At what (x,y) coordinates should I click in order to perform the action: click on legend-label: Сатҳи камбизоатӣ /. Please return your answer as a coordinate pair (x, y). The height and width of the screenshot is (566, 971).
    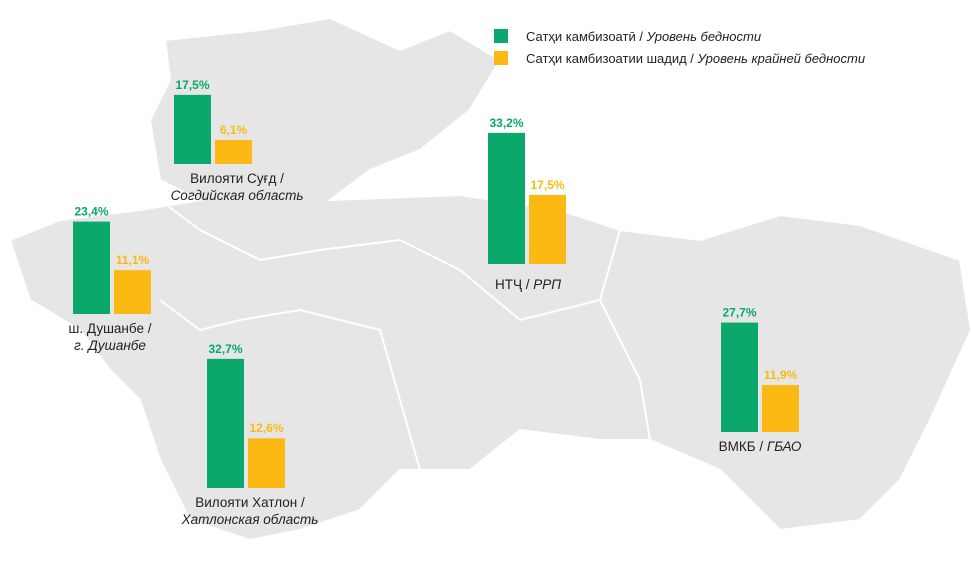
    Looking at the image, I should click on (586, 36).